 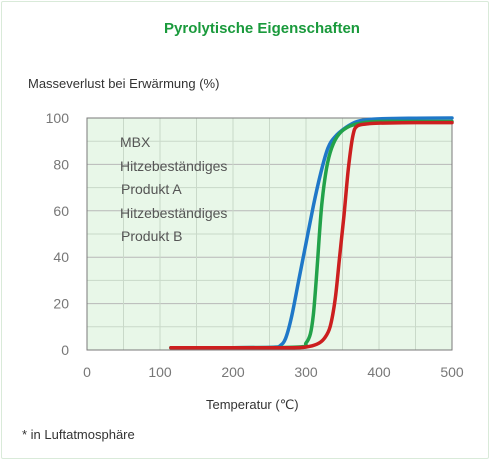 What do you see at coordinates (61, 164) in the screenshot?
I see `y-tick-label: 80` at bounding box center [61, 164].